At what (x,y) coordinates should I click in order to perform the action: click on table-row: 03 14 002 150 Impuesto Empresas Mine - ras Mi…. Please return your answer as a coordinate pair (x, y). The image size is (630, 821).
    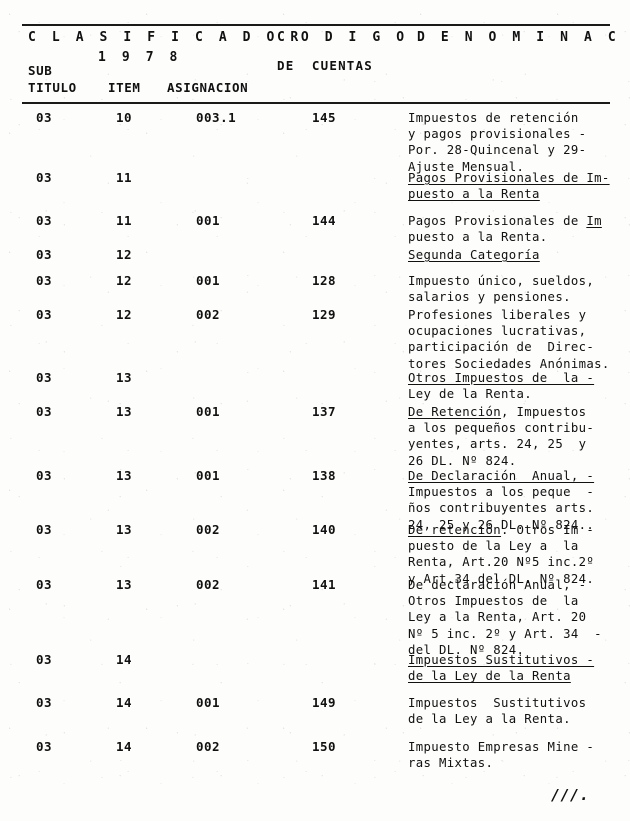
    Looking at the image, I should click on (315, 755).